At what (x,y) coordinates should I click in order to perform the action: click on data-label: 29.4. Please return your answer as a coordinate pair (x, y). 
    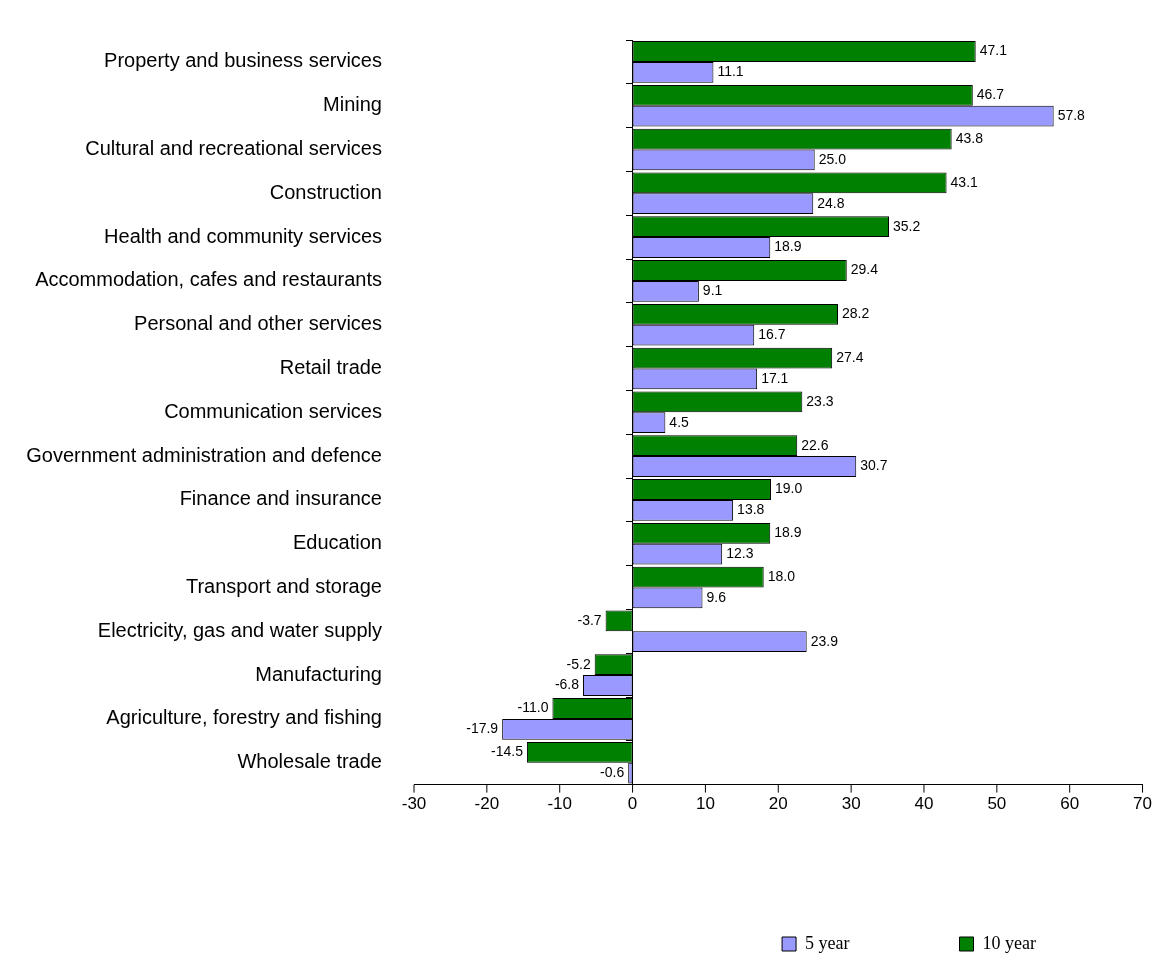
    Looking at the image, I should click on (864, 269).